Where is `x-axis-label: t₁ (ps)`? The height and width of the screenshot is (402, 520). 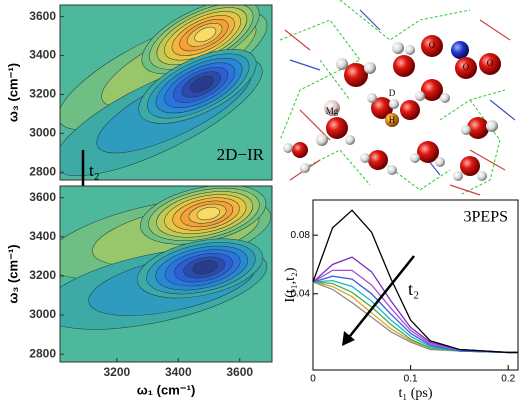 x-axis-label: t₁ (ps) is located at coordinates (415, 393).